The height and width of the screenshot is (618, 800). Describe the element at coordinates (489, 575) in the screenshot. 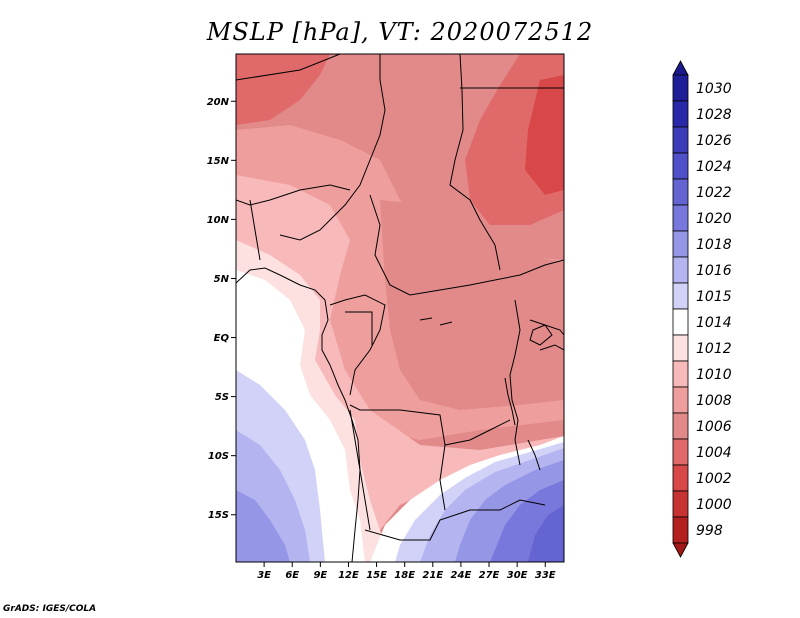

I see `lon-tick-label: 27E` at that location.